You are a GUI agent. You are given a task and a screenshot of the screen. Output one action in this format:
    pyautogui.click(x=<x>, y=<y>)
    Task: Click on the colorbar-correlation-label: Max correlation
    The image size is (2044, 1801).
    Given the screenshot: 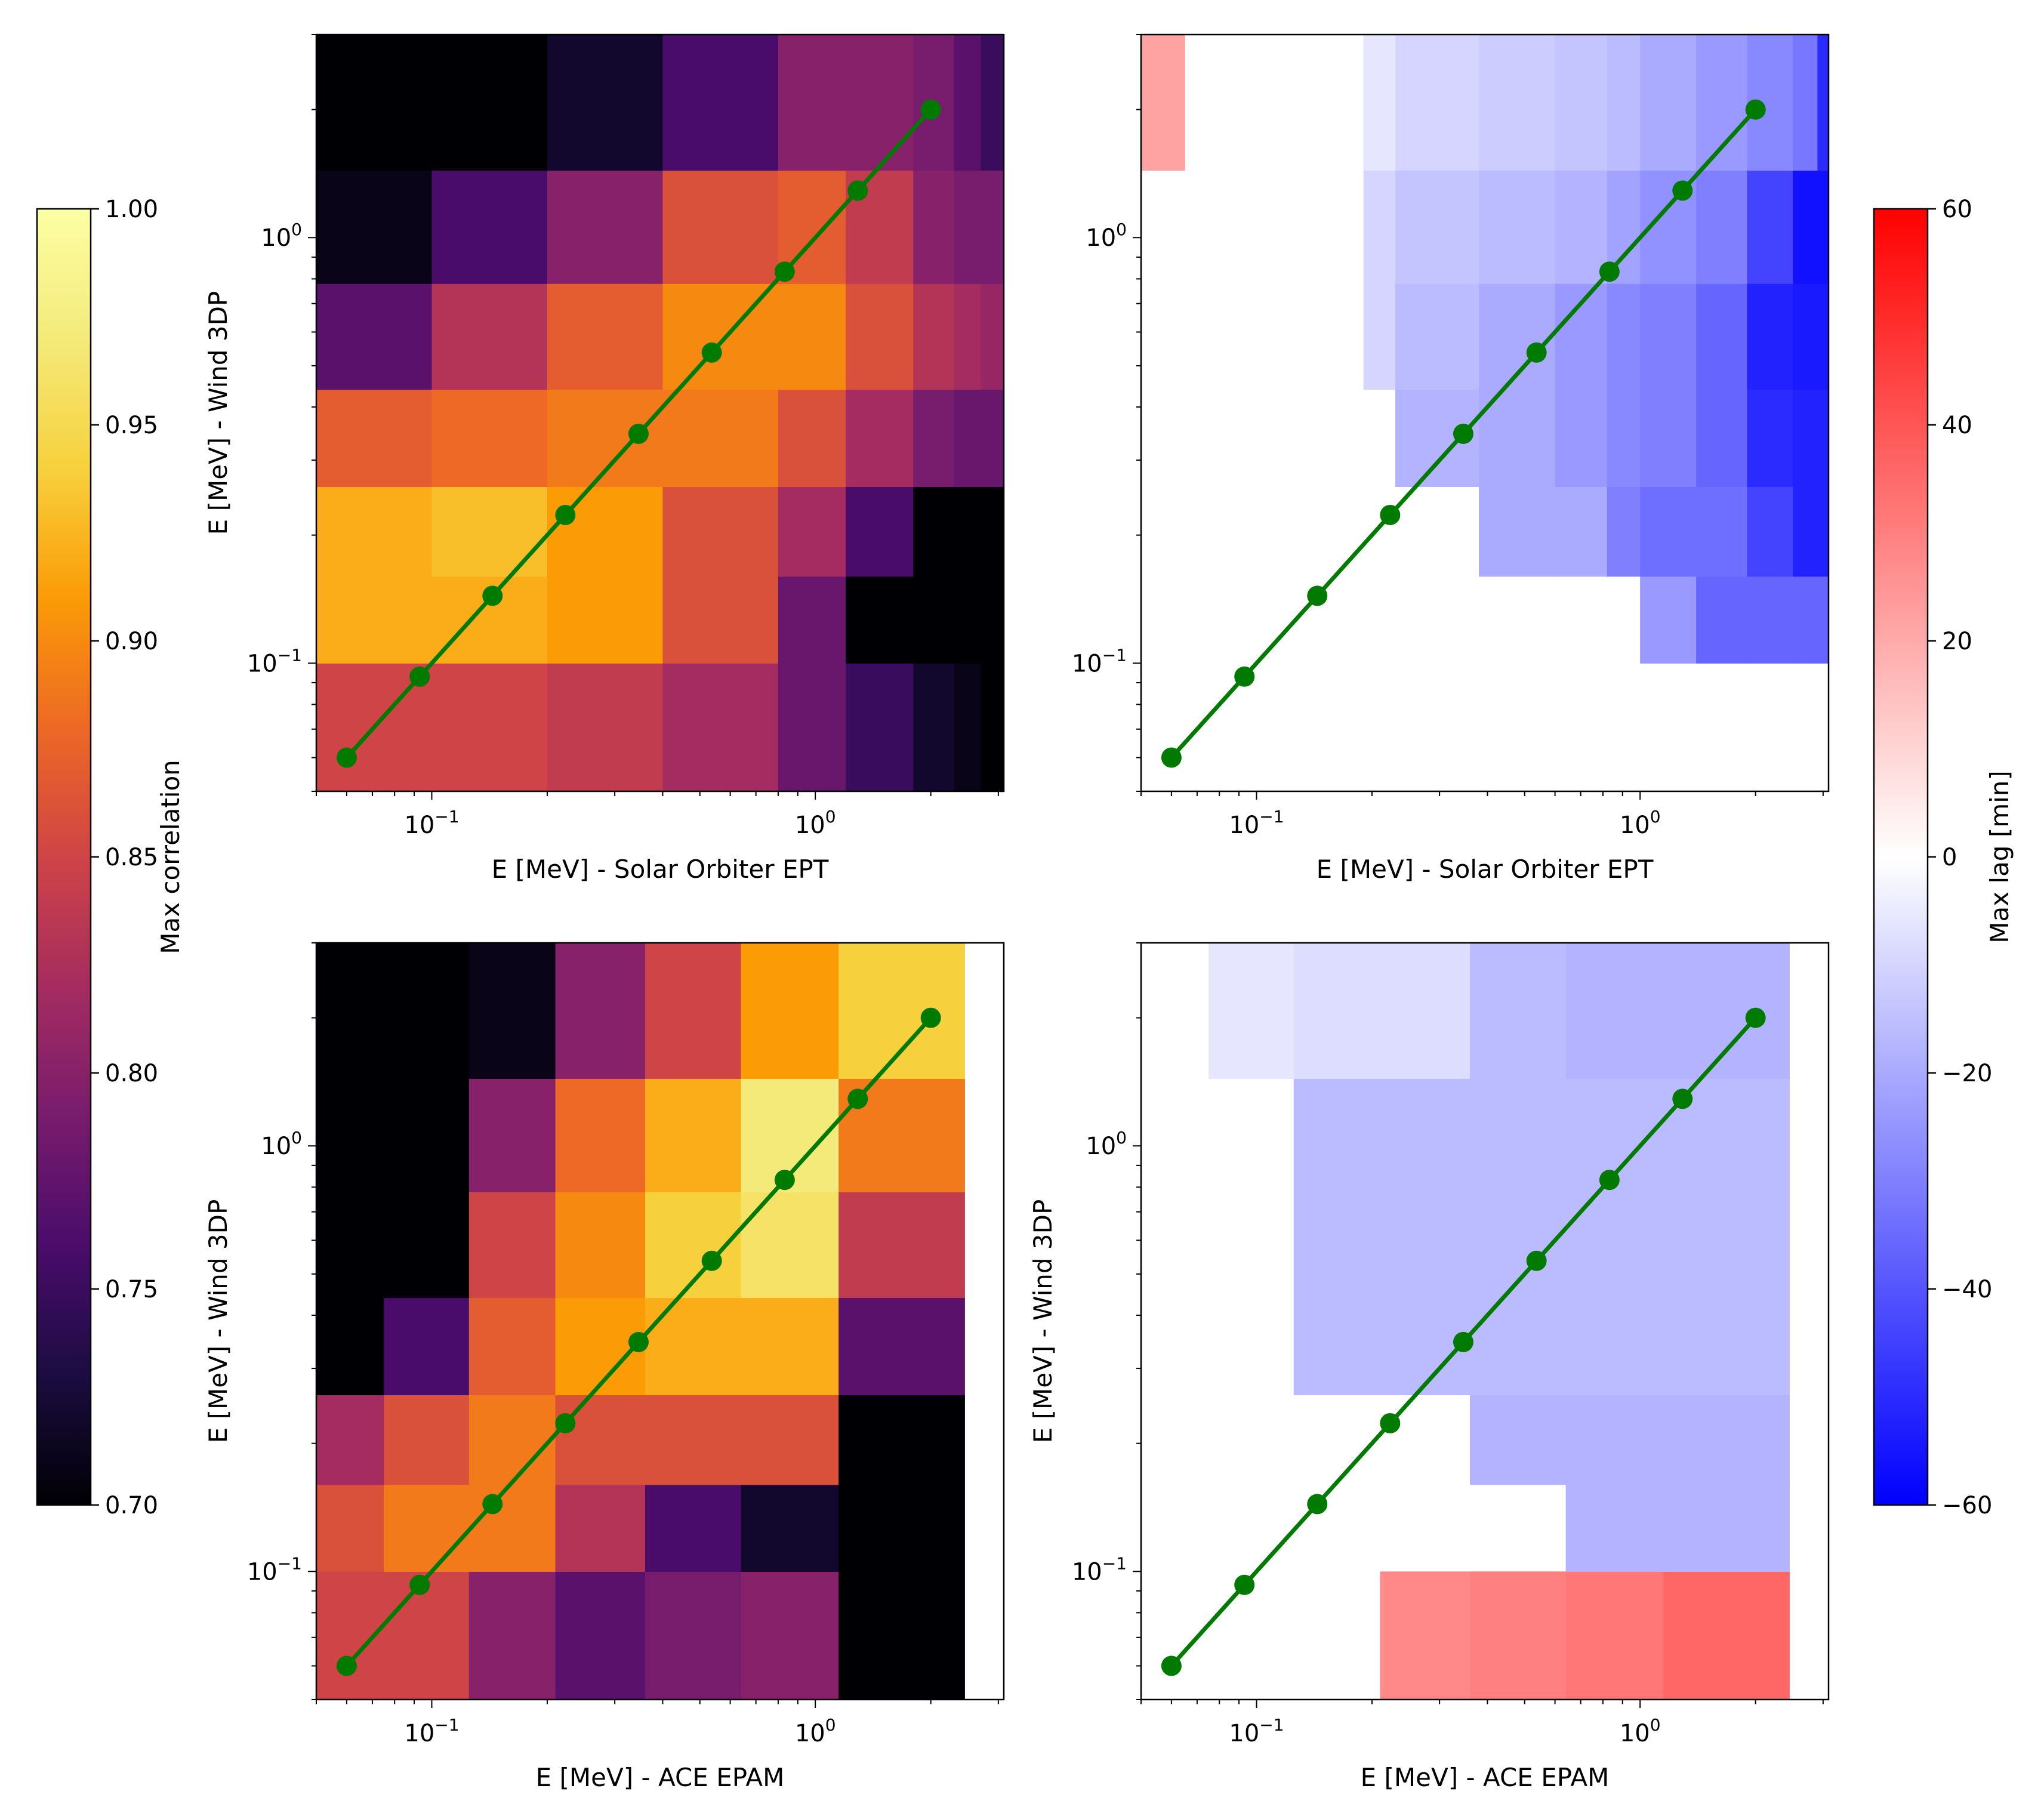 What is the action you would take?
    pyautogui.click(x=170, y=857)
    